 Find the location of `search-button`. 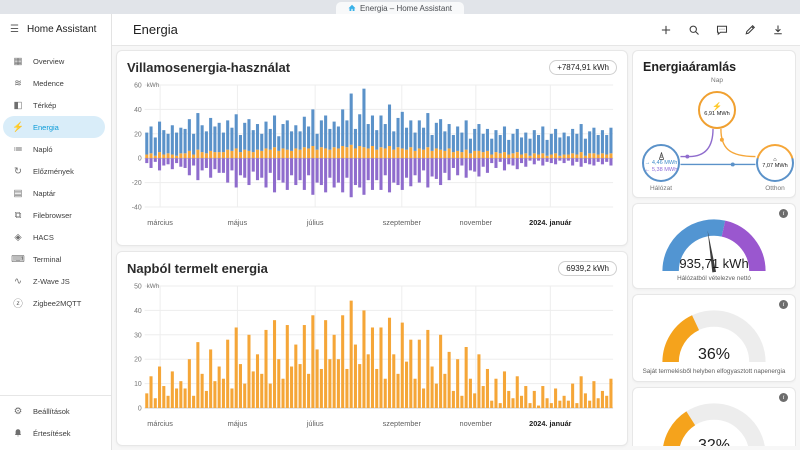

search-button is located at coordinates (694, 30).